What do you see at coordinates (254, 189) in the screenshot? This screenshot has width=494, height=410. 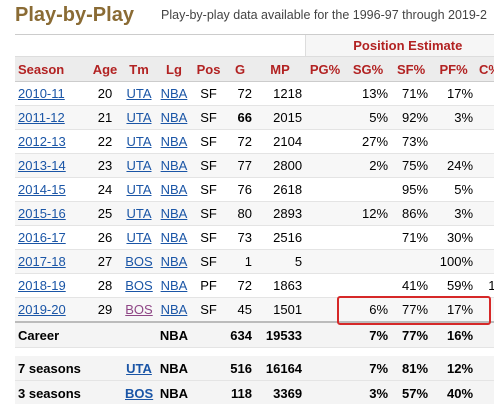 I see `table-row: 2014-15 24 UTA NBA SF 76 2618 95% 5%` at bounding box center [254, 189].